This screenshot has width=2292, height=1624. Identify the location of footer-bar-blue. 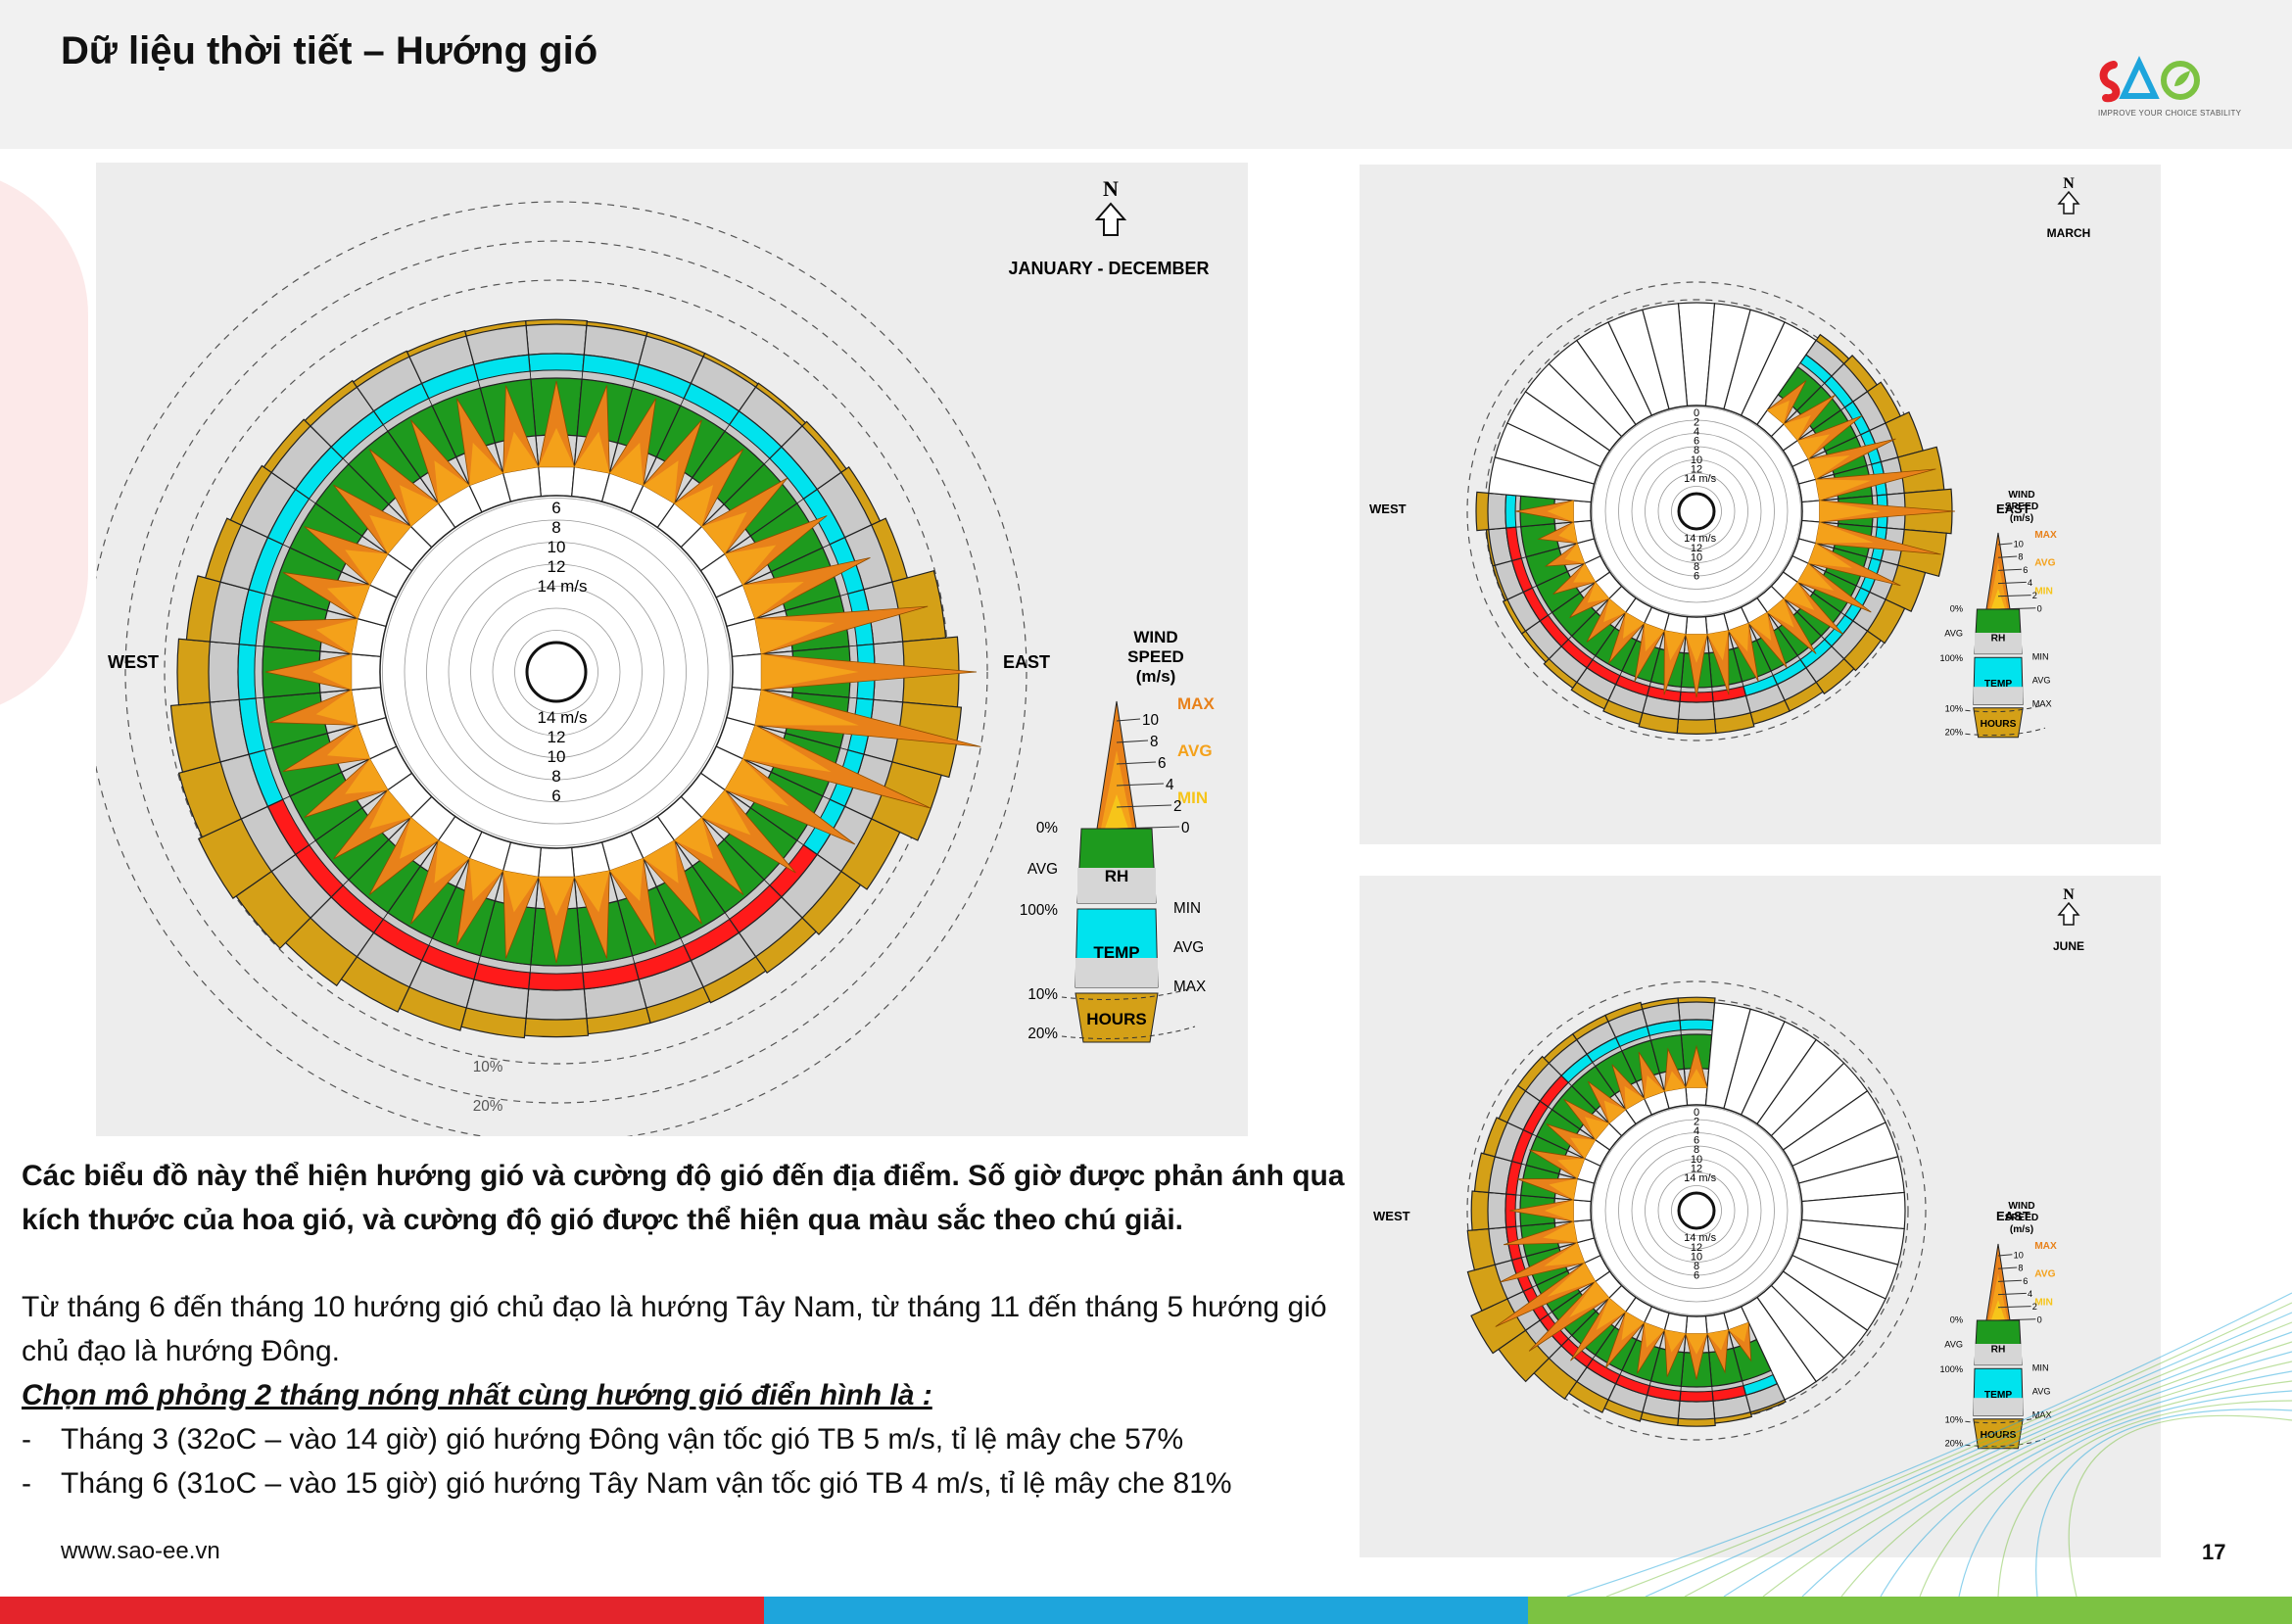
(1146, 1610).